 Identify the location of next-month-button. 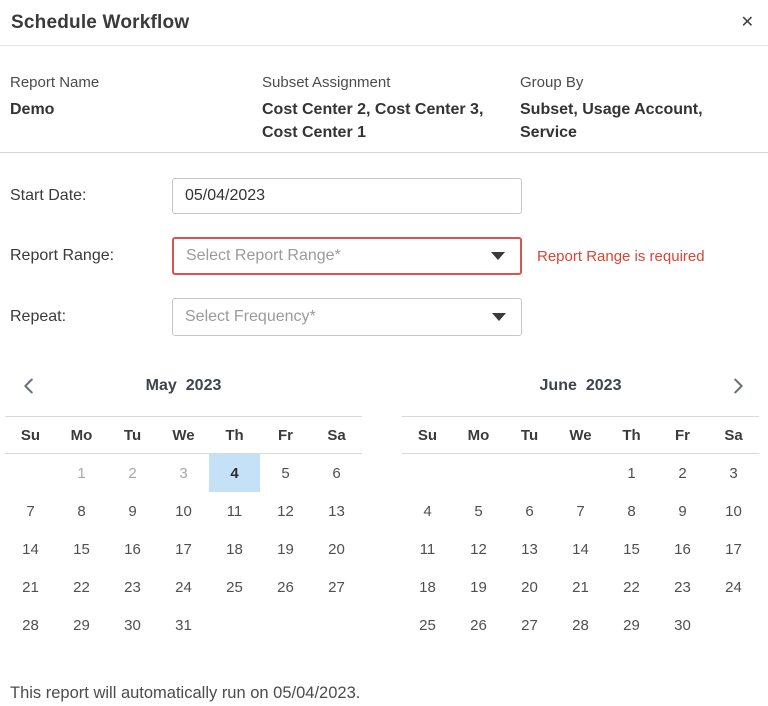
(738, 386).